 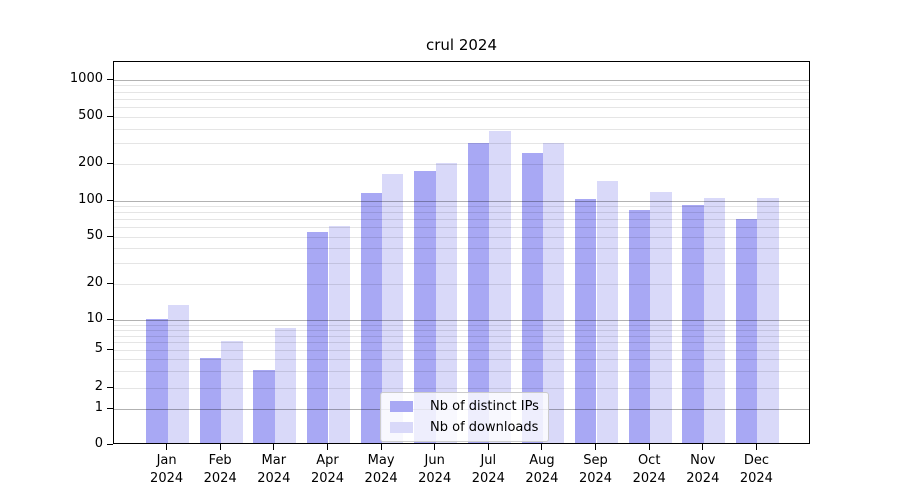 I want to click on y-tick-label: 100, so click(x=90, y=199).